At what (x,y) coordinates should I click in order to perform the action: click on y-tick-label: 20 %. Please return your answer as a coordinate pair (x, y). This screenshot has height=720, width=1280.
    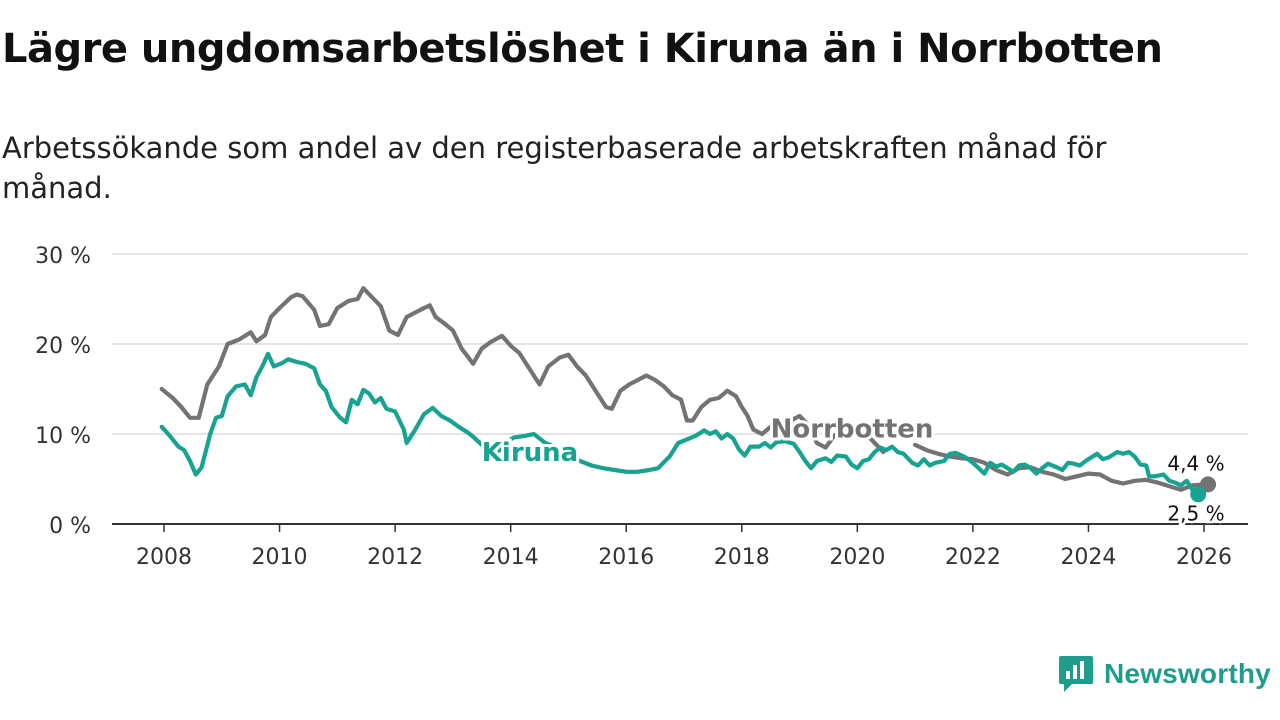
    Looking at the image, I should click on (63, 346).